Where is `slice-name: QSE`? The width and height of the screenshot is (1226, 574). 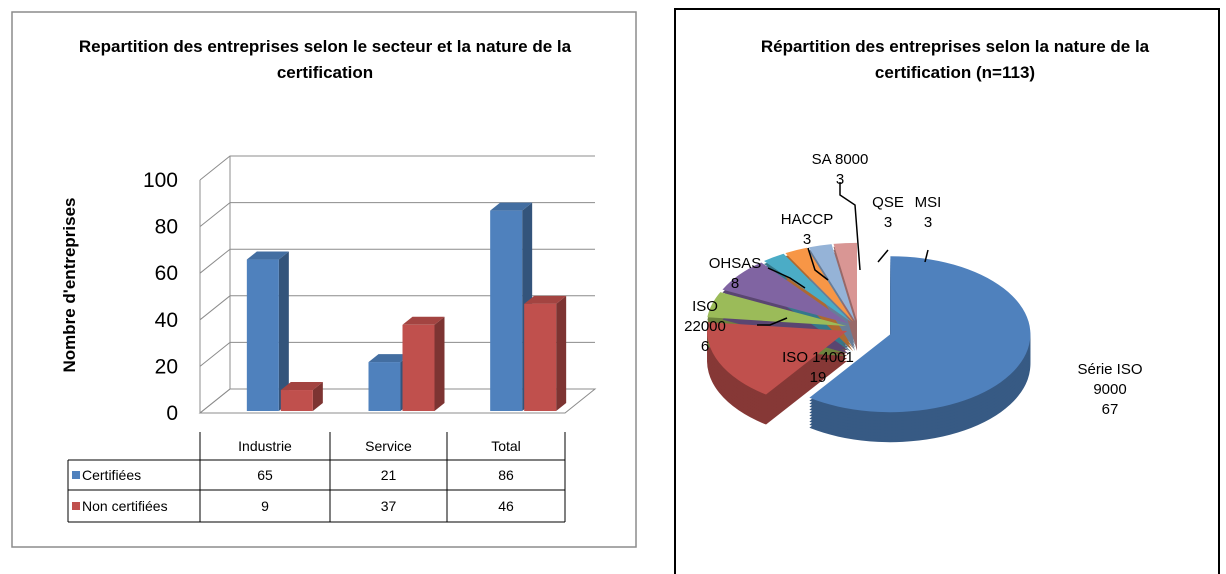 slice-name: QSE is located at coordinates (888, 202).